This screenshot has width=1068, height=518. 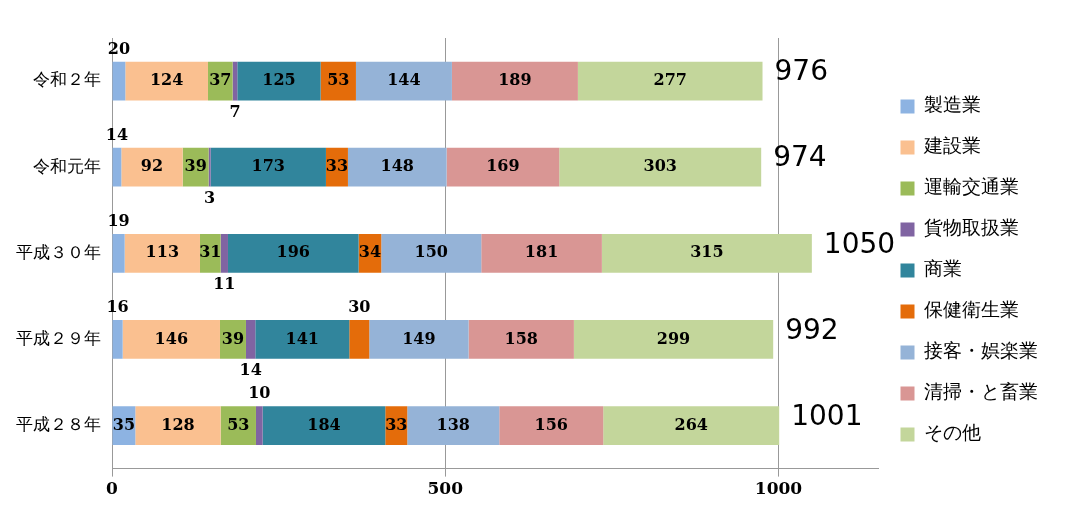 What do you see at coordinates (67, 79) in the screenshot?
I see `y-tick-label: 令和２年` at bounding box center [67, 79].